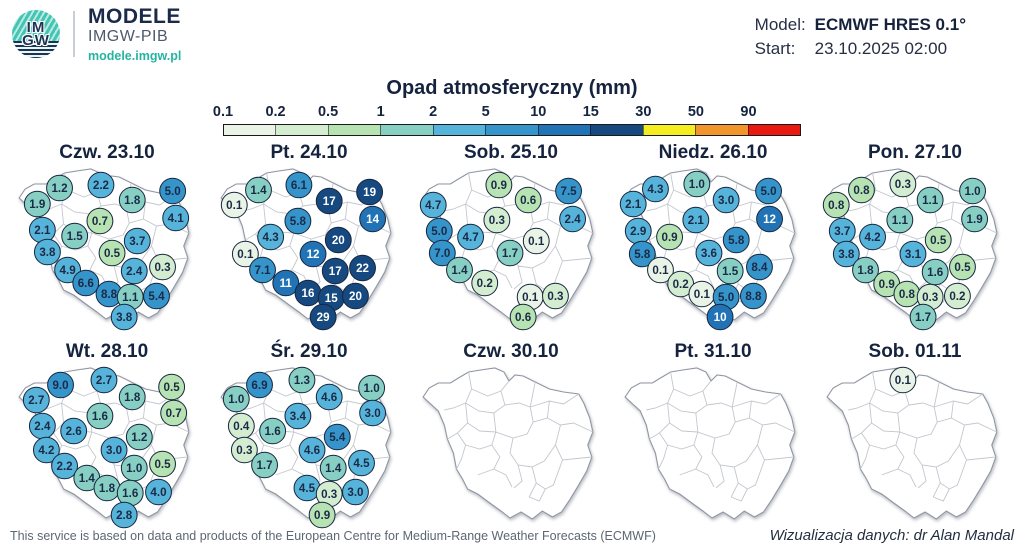 Image resolution: width=1024 pixels, height=548 pixels. Describe the element at coordinates (507, 119) in the screenshot. I see `colorbar: 0.1 0.2 0.5 1 2 5 10 15 30 50 90` at that location.